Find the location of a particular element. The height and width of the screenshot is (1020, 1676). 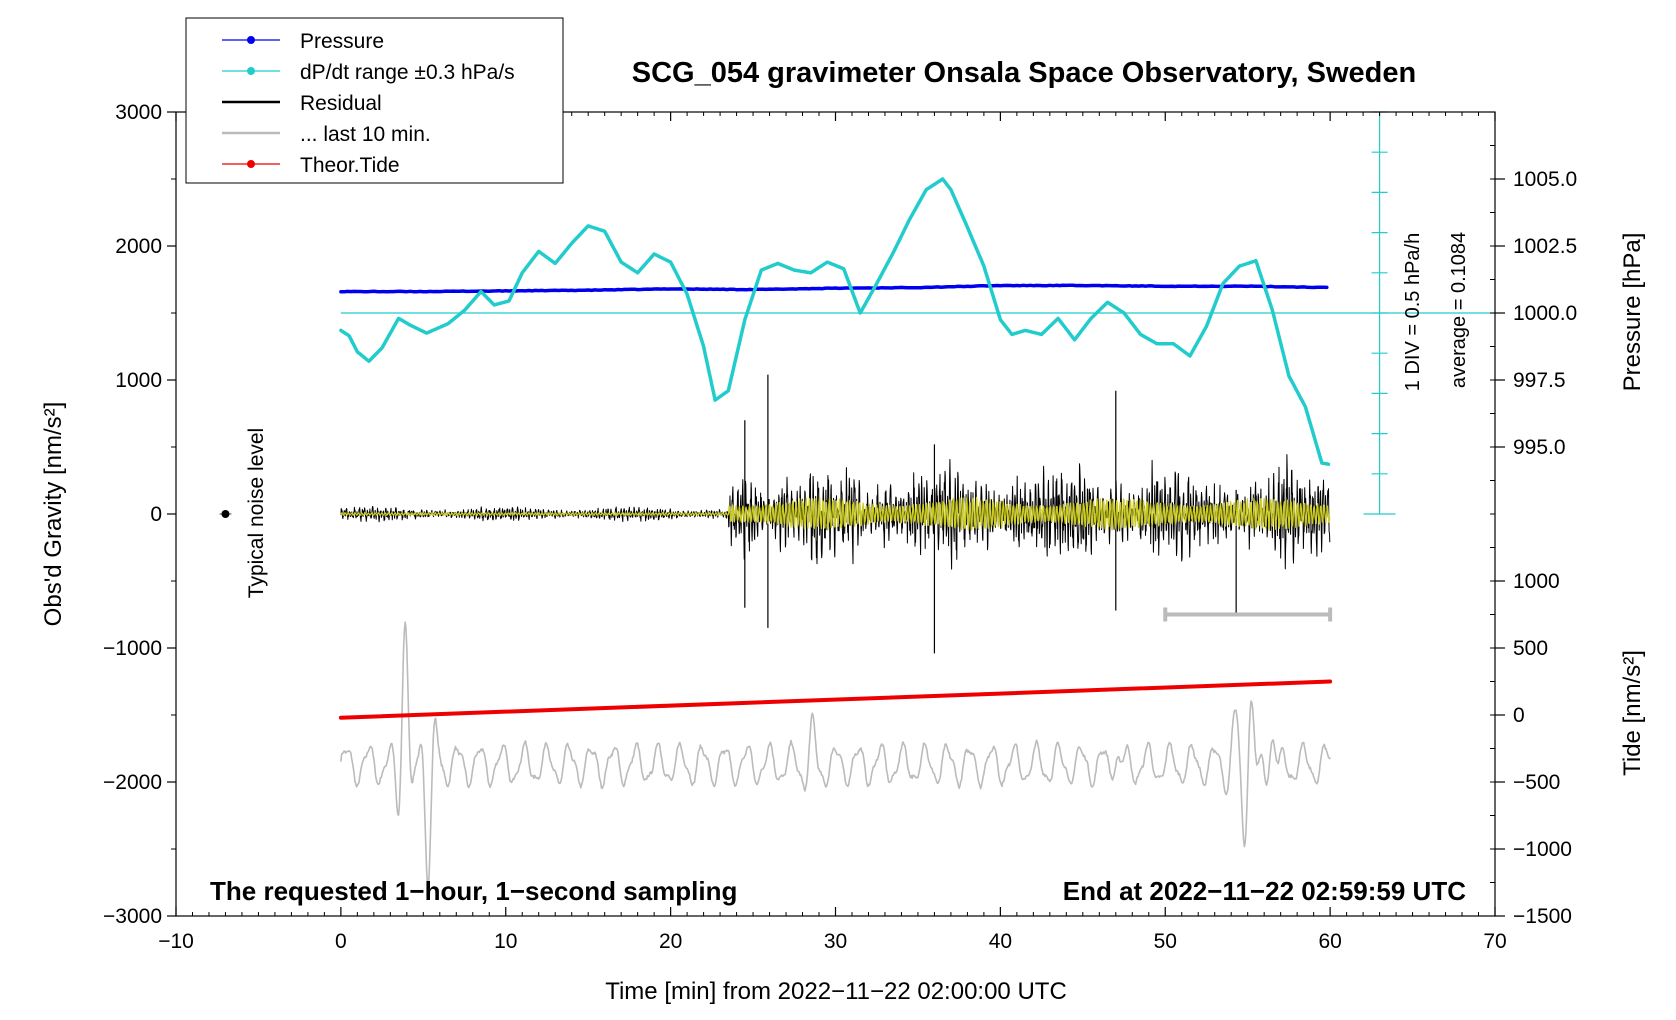

x-tick-label: 60 is located at coordinates (1329, 941).